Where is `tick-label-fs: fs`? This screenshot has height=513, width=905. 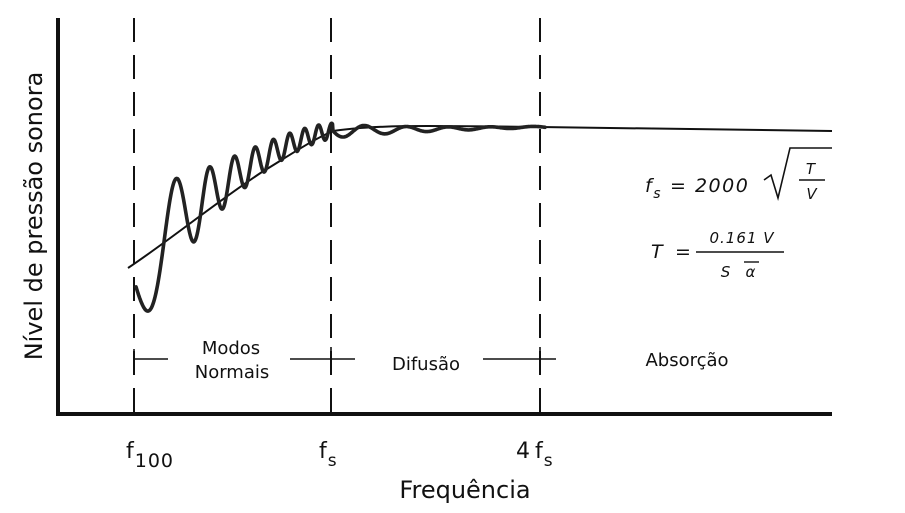 tick-label-fs: fs is located at coordinates (328, 455).